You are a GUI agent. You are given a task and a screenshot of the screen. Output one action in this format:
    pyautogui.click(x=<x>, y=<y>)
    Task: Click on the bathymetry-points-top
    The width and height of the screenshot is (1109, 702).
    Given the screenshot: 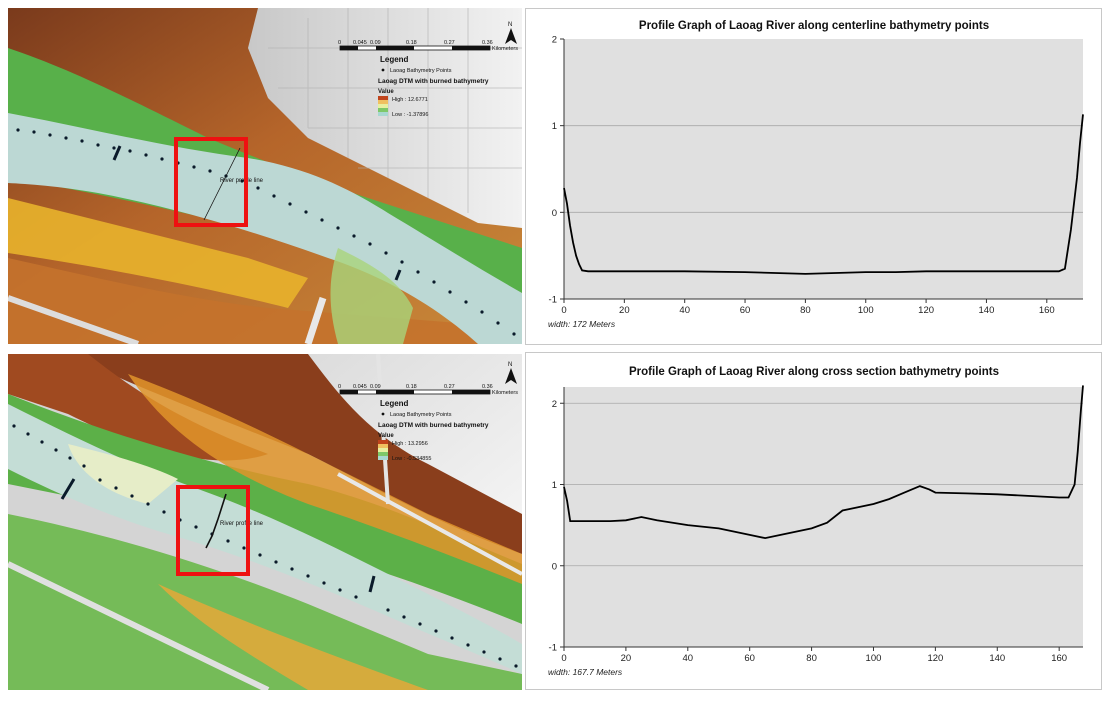 What is the action you would take?
    pyautogui.click(x=266, y=232)
    